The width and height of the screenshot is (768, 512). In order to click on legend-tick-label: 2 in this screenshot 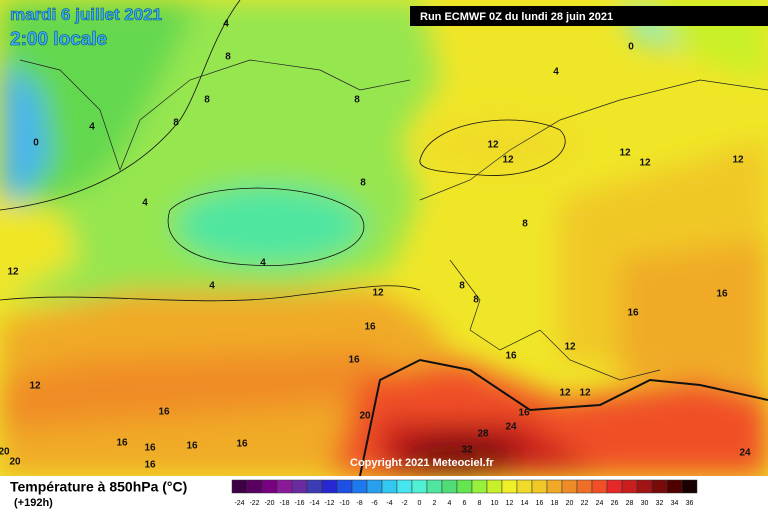, I will do `click(435, 503)`.